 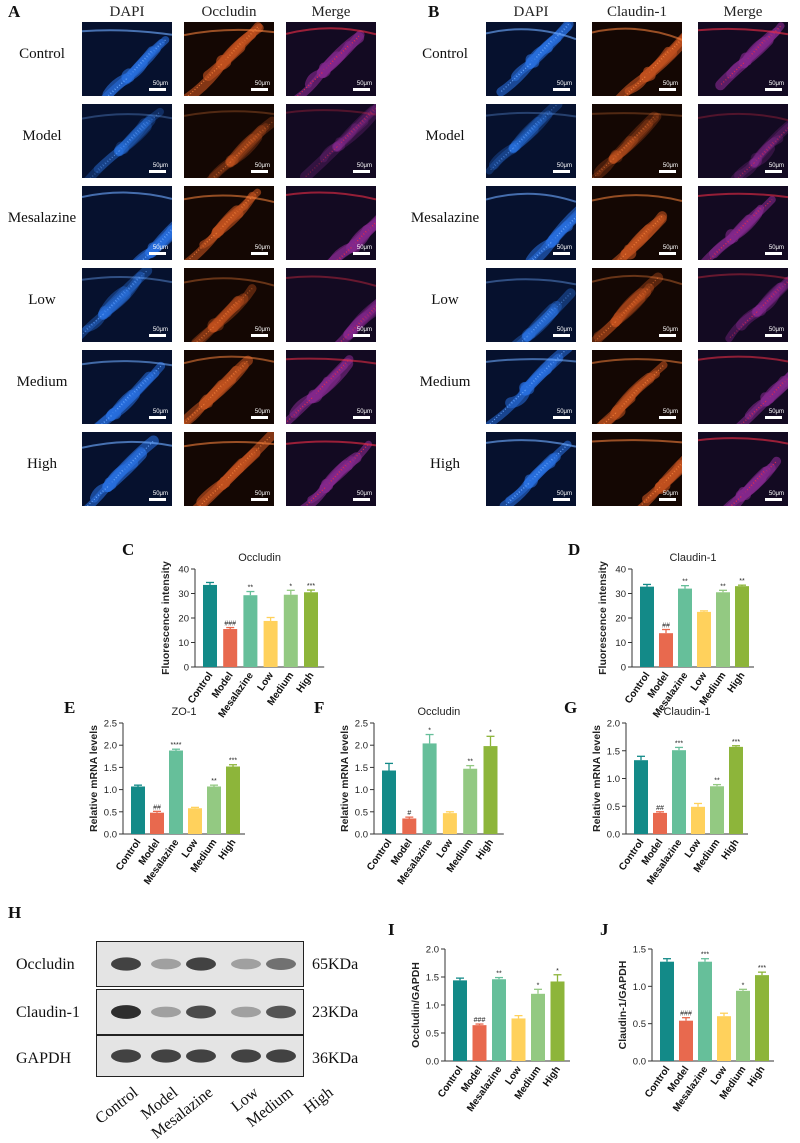 I want to click on micrograph-a-dapi-control: 50μm, so click(x=127, y=59).